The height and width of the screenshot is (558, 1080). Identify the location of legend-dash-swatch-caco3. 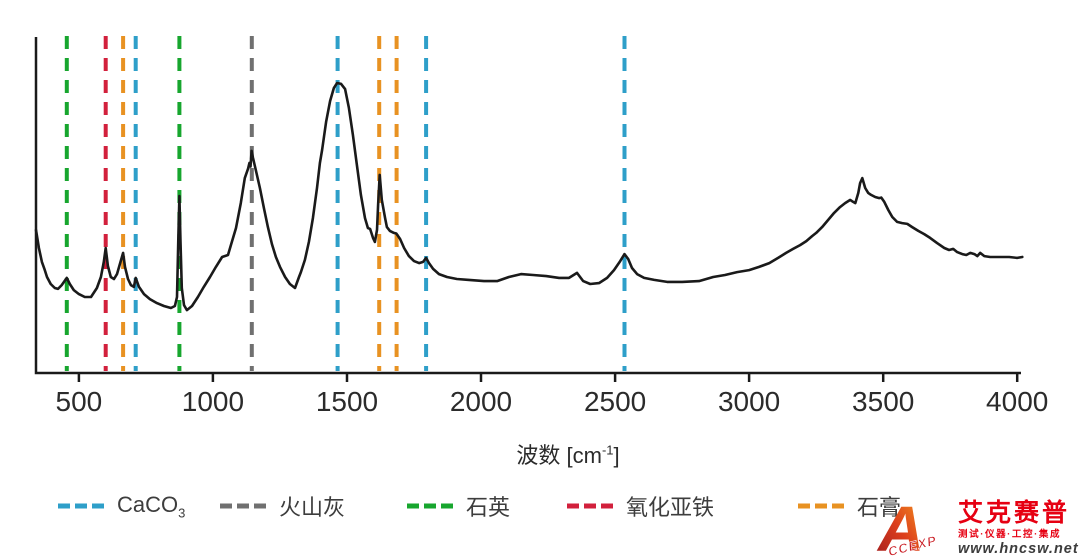
(81, 506).